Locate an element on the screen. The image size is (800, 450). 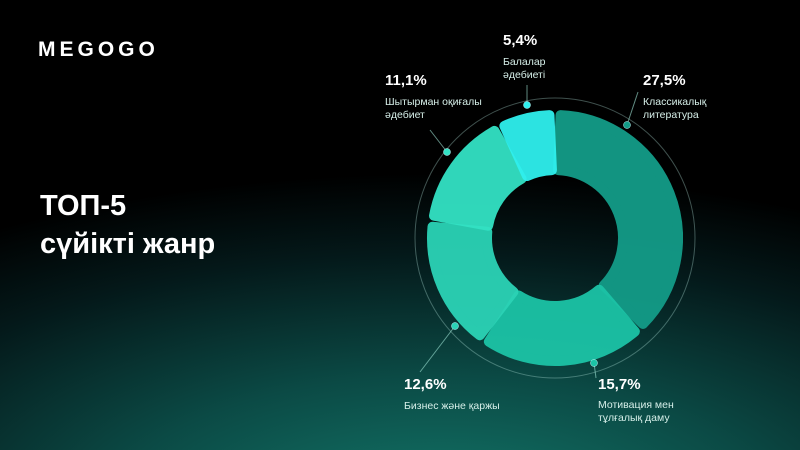
value-label: 11,1% is located at coordinates (406, 80).